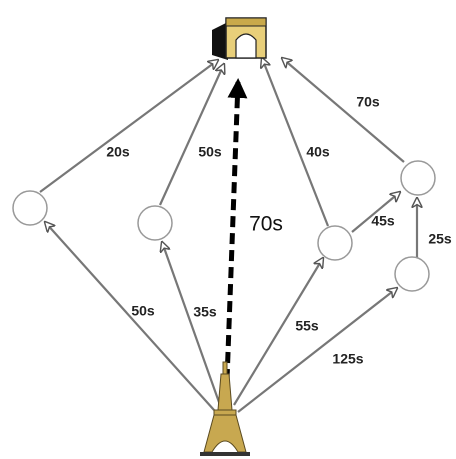 The width and height of the screenshot is (456, 459). Describe the element at coordinates (368, 102) in the screenshot. I see `edge-label: 70s` at that location.